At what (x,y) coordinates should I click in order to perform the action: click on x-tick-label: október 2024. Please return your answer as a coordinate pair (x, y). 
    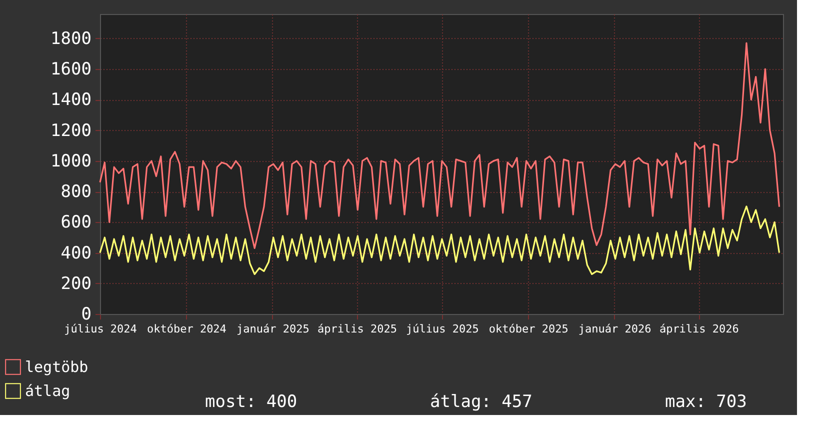
    Looking at the image, I should click on (186, 329).